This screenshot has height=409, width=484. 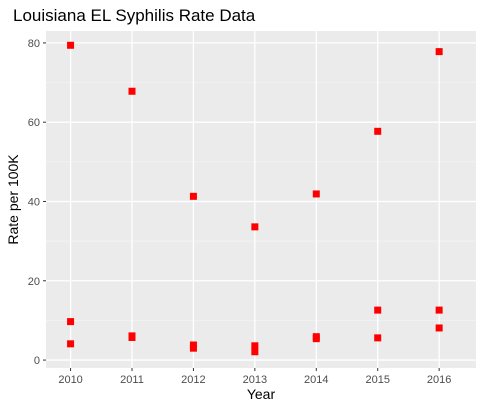 What do you see at coordinates (134, 15) in the screenshot?
I see `chart-title: Louisiana EL Syphilis Rate Data` at bounding box center [134, 15].